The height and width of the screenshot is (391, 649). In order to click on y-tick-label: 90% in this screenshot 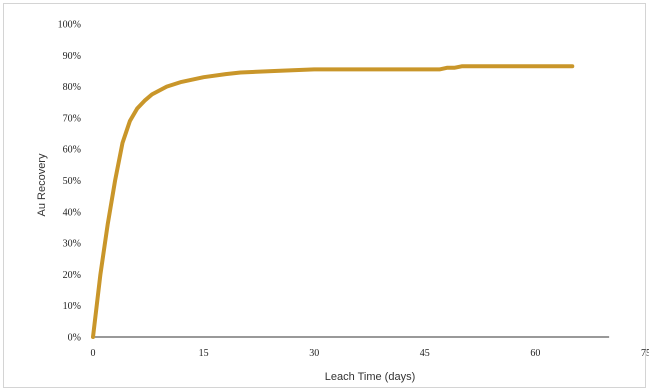, I will do `click(72, 56)`.